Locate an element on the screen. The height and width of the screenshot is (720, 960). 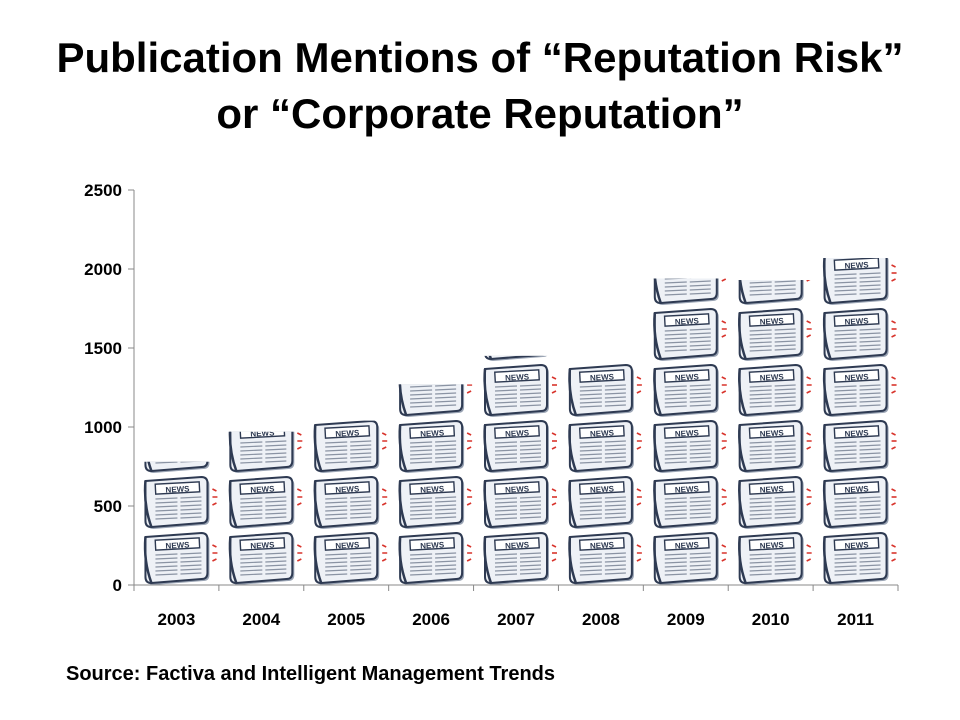
x-tick-label: 2011 is located at coordinates (855, 619).